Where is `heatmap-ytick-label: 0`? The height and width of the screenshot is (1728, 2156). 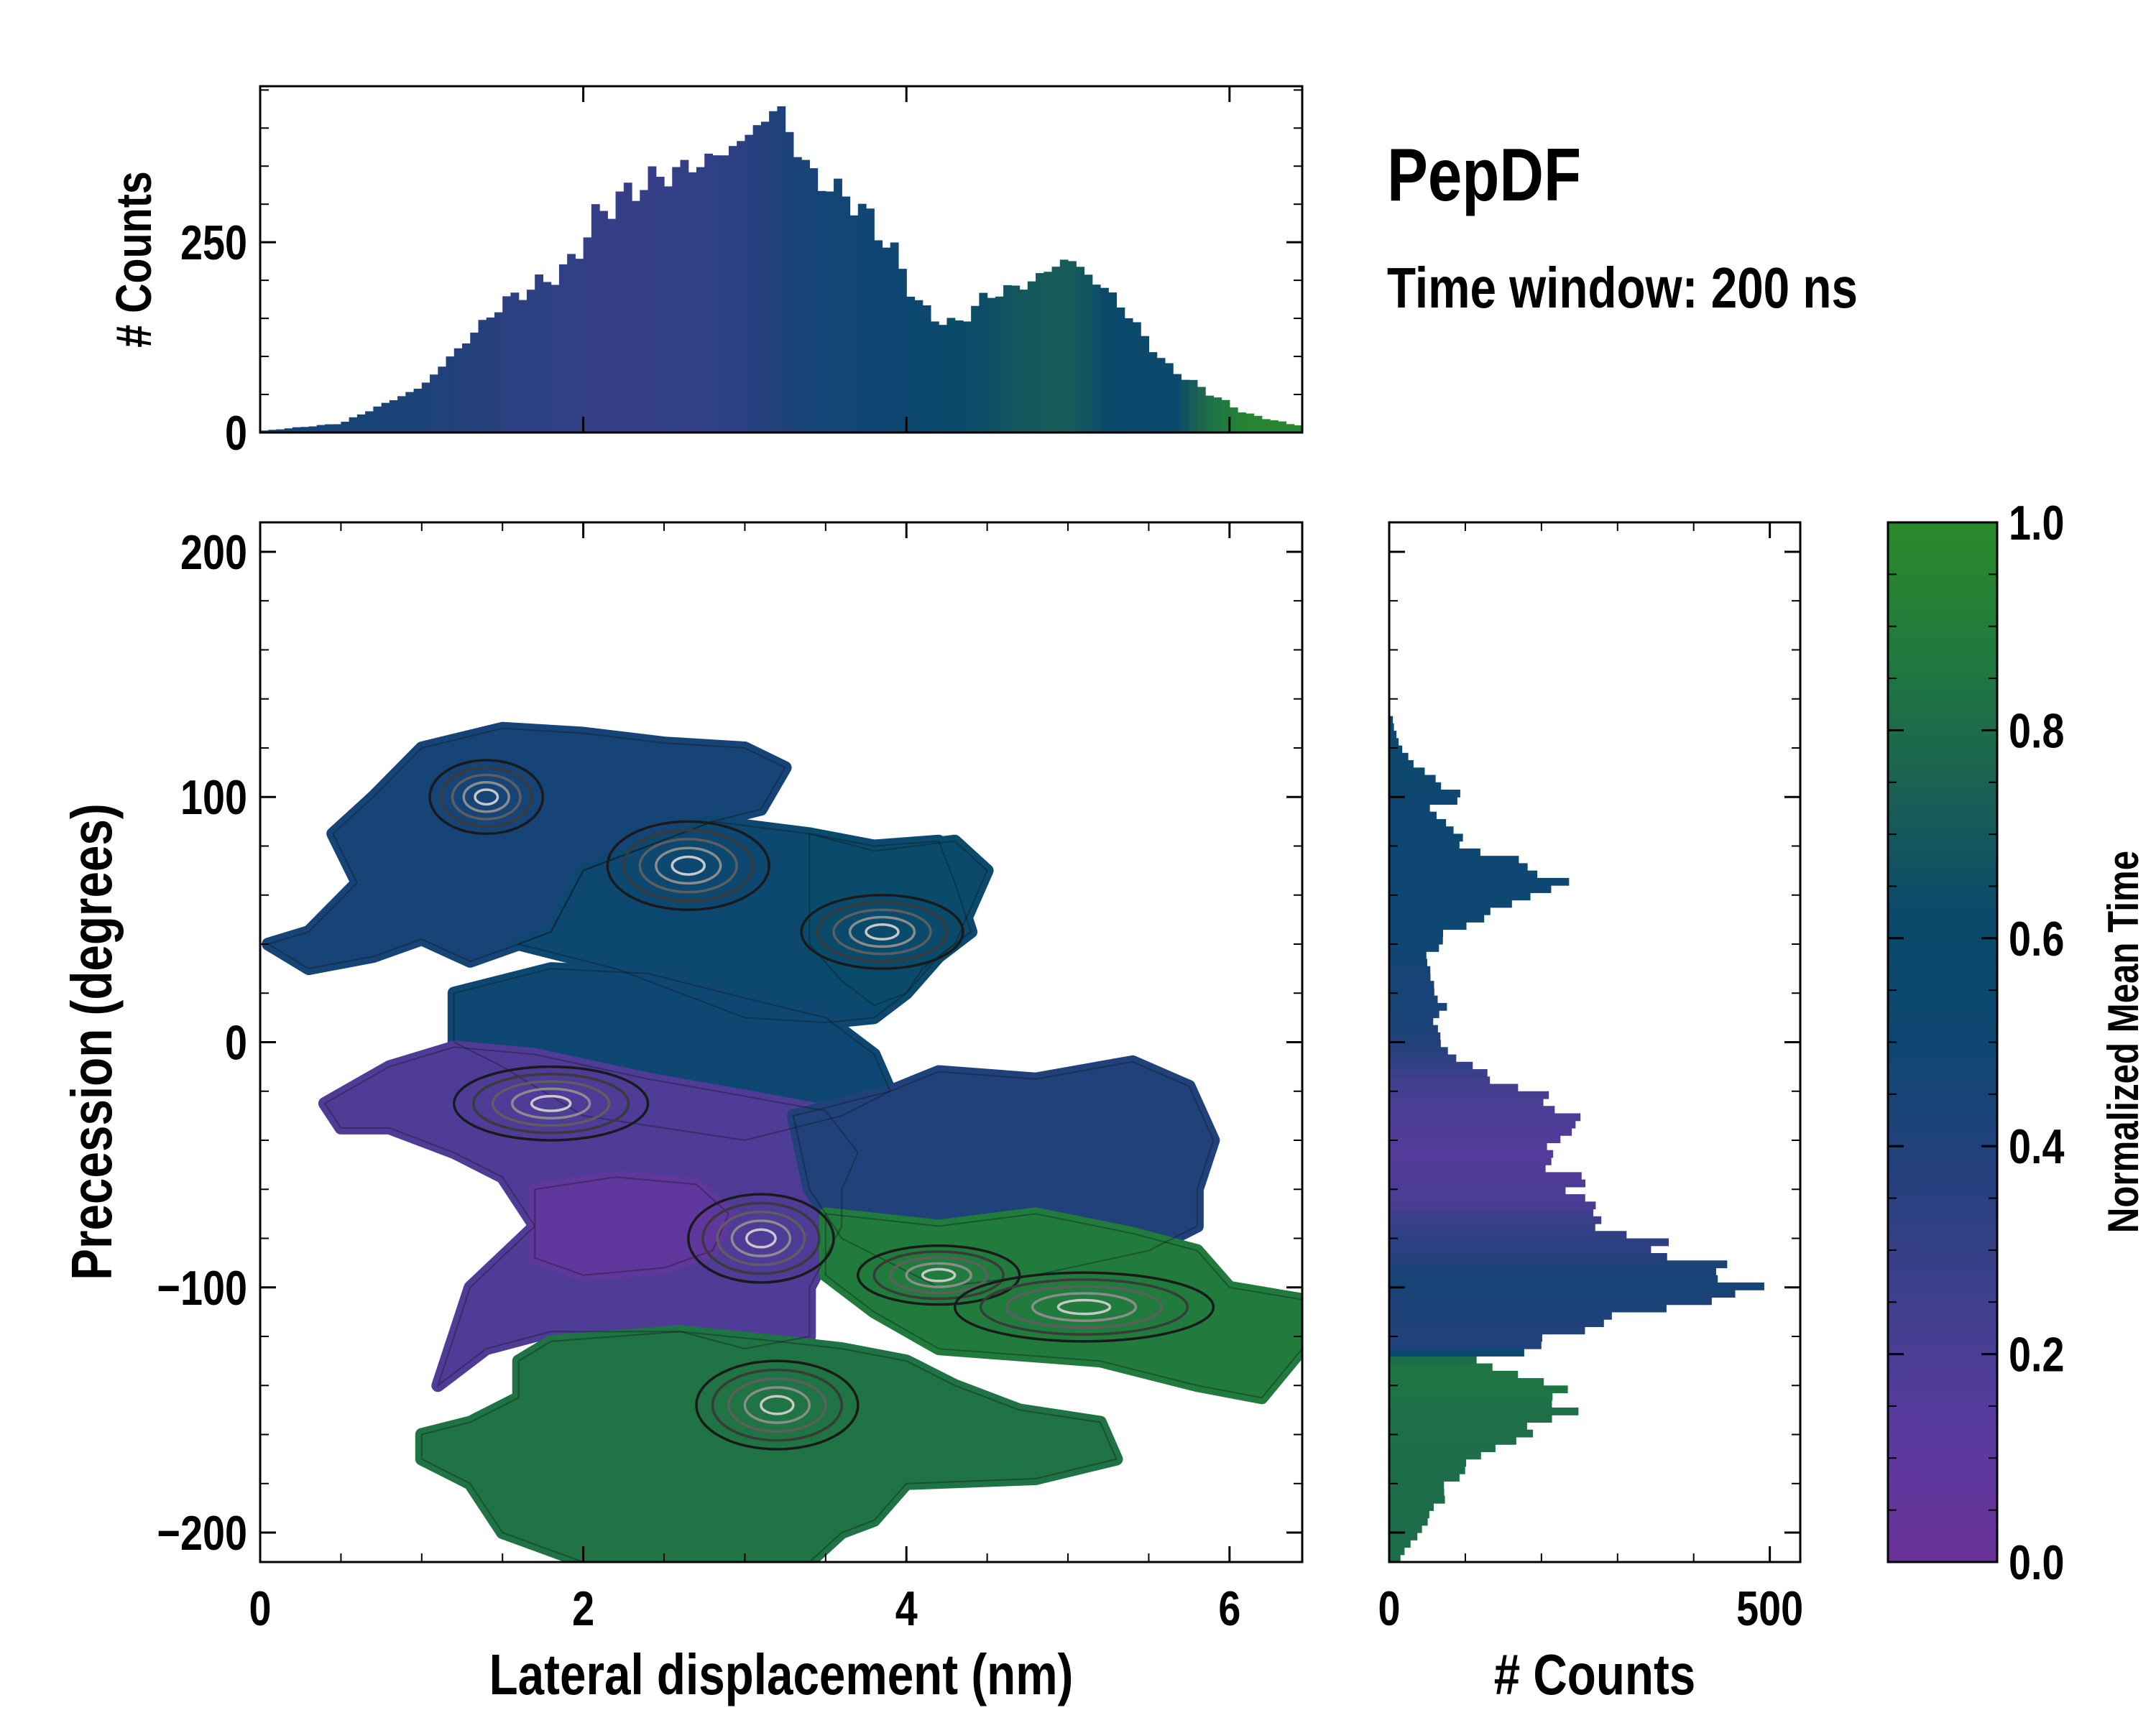
heatmap-ytick-label: 0 is located at coordinates (236, 1043).